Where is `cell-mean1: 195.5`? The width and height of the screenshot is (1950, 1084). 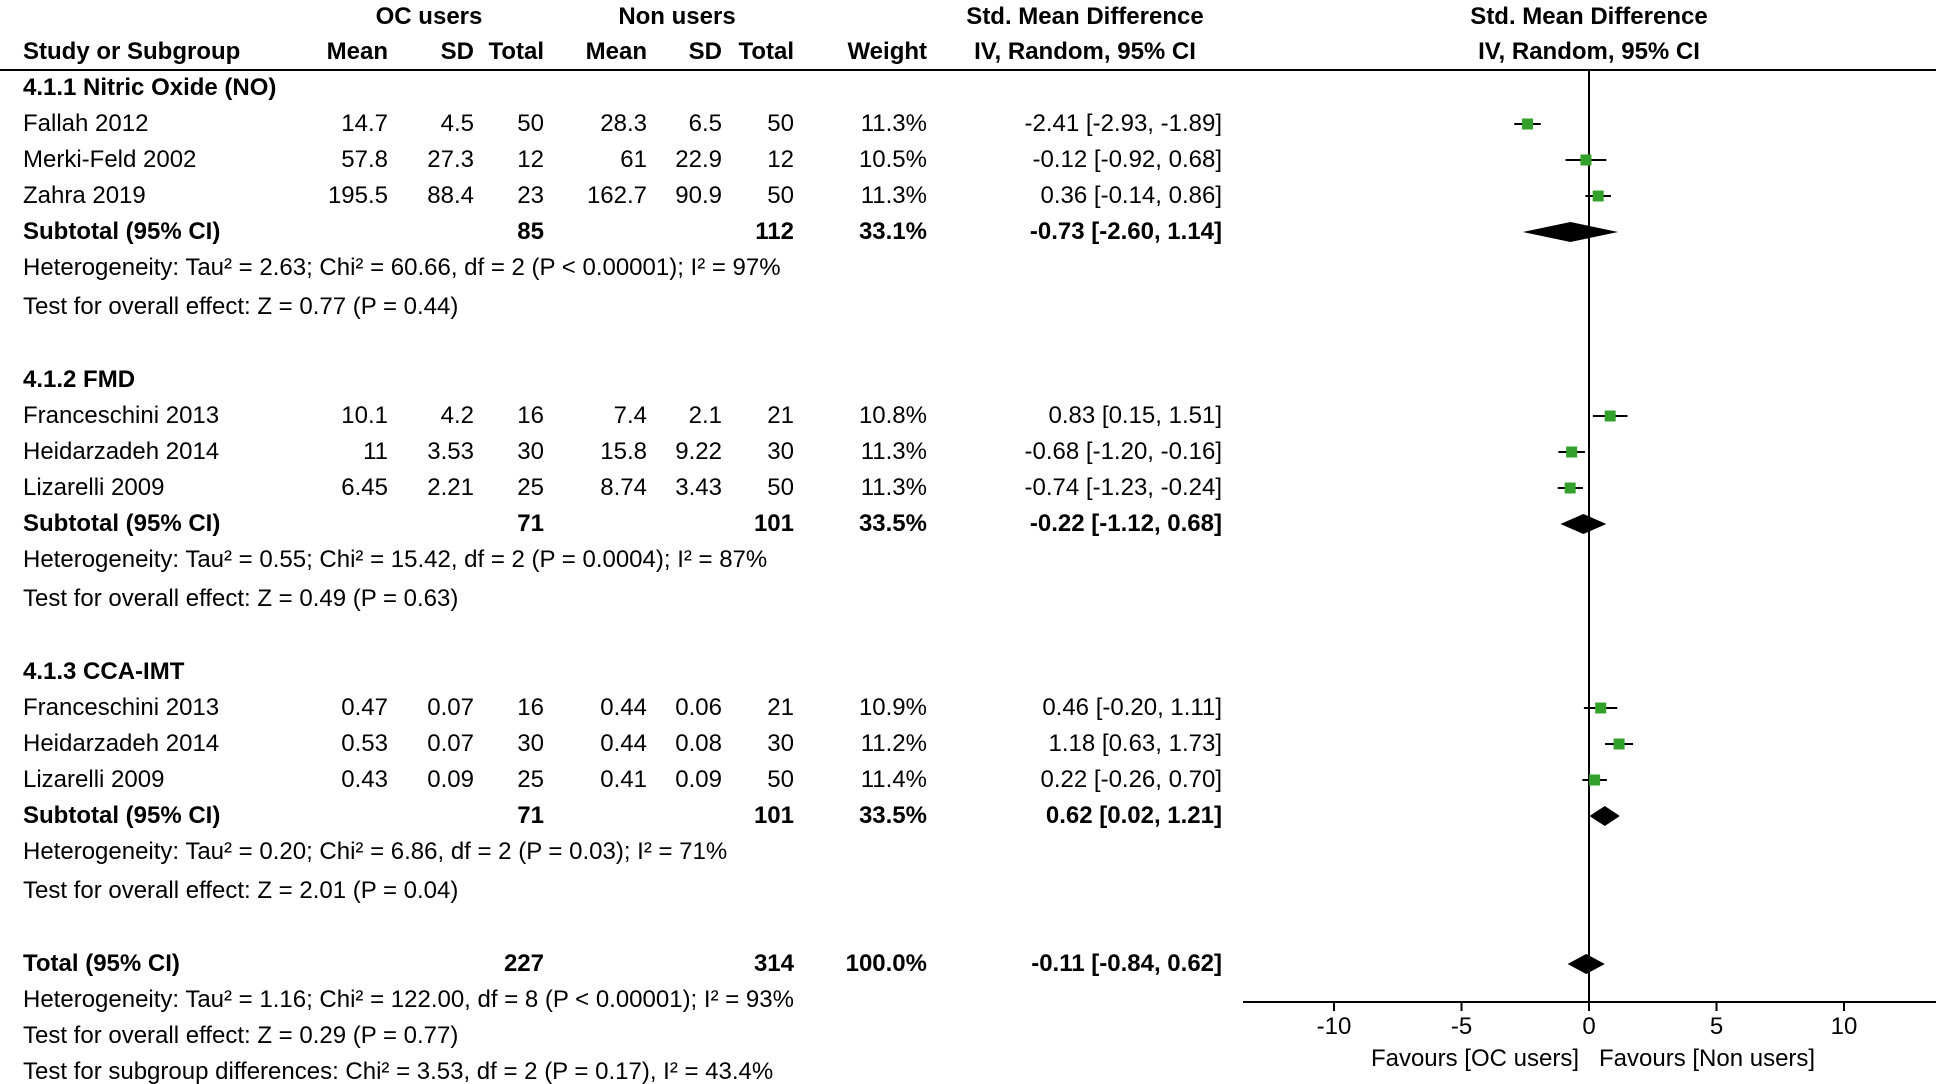
cell-mean1: 195.5 is located at coordinates (357, 195).